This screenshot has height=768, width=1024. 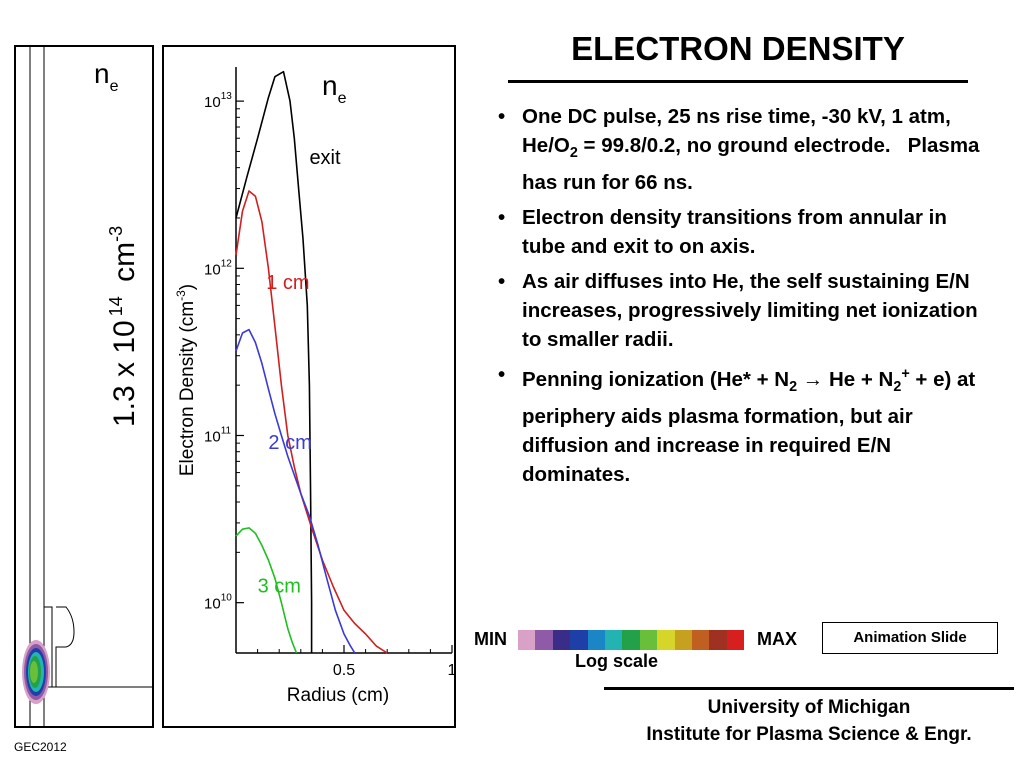 I want to click on color-scale-bar, so click(x=631, y=640).